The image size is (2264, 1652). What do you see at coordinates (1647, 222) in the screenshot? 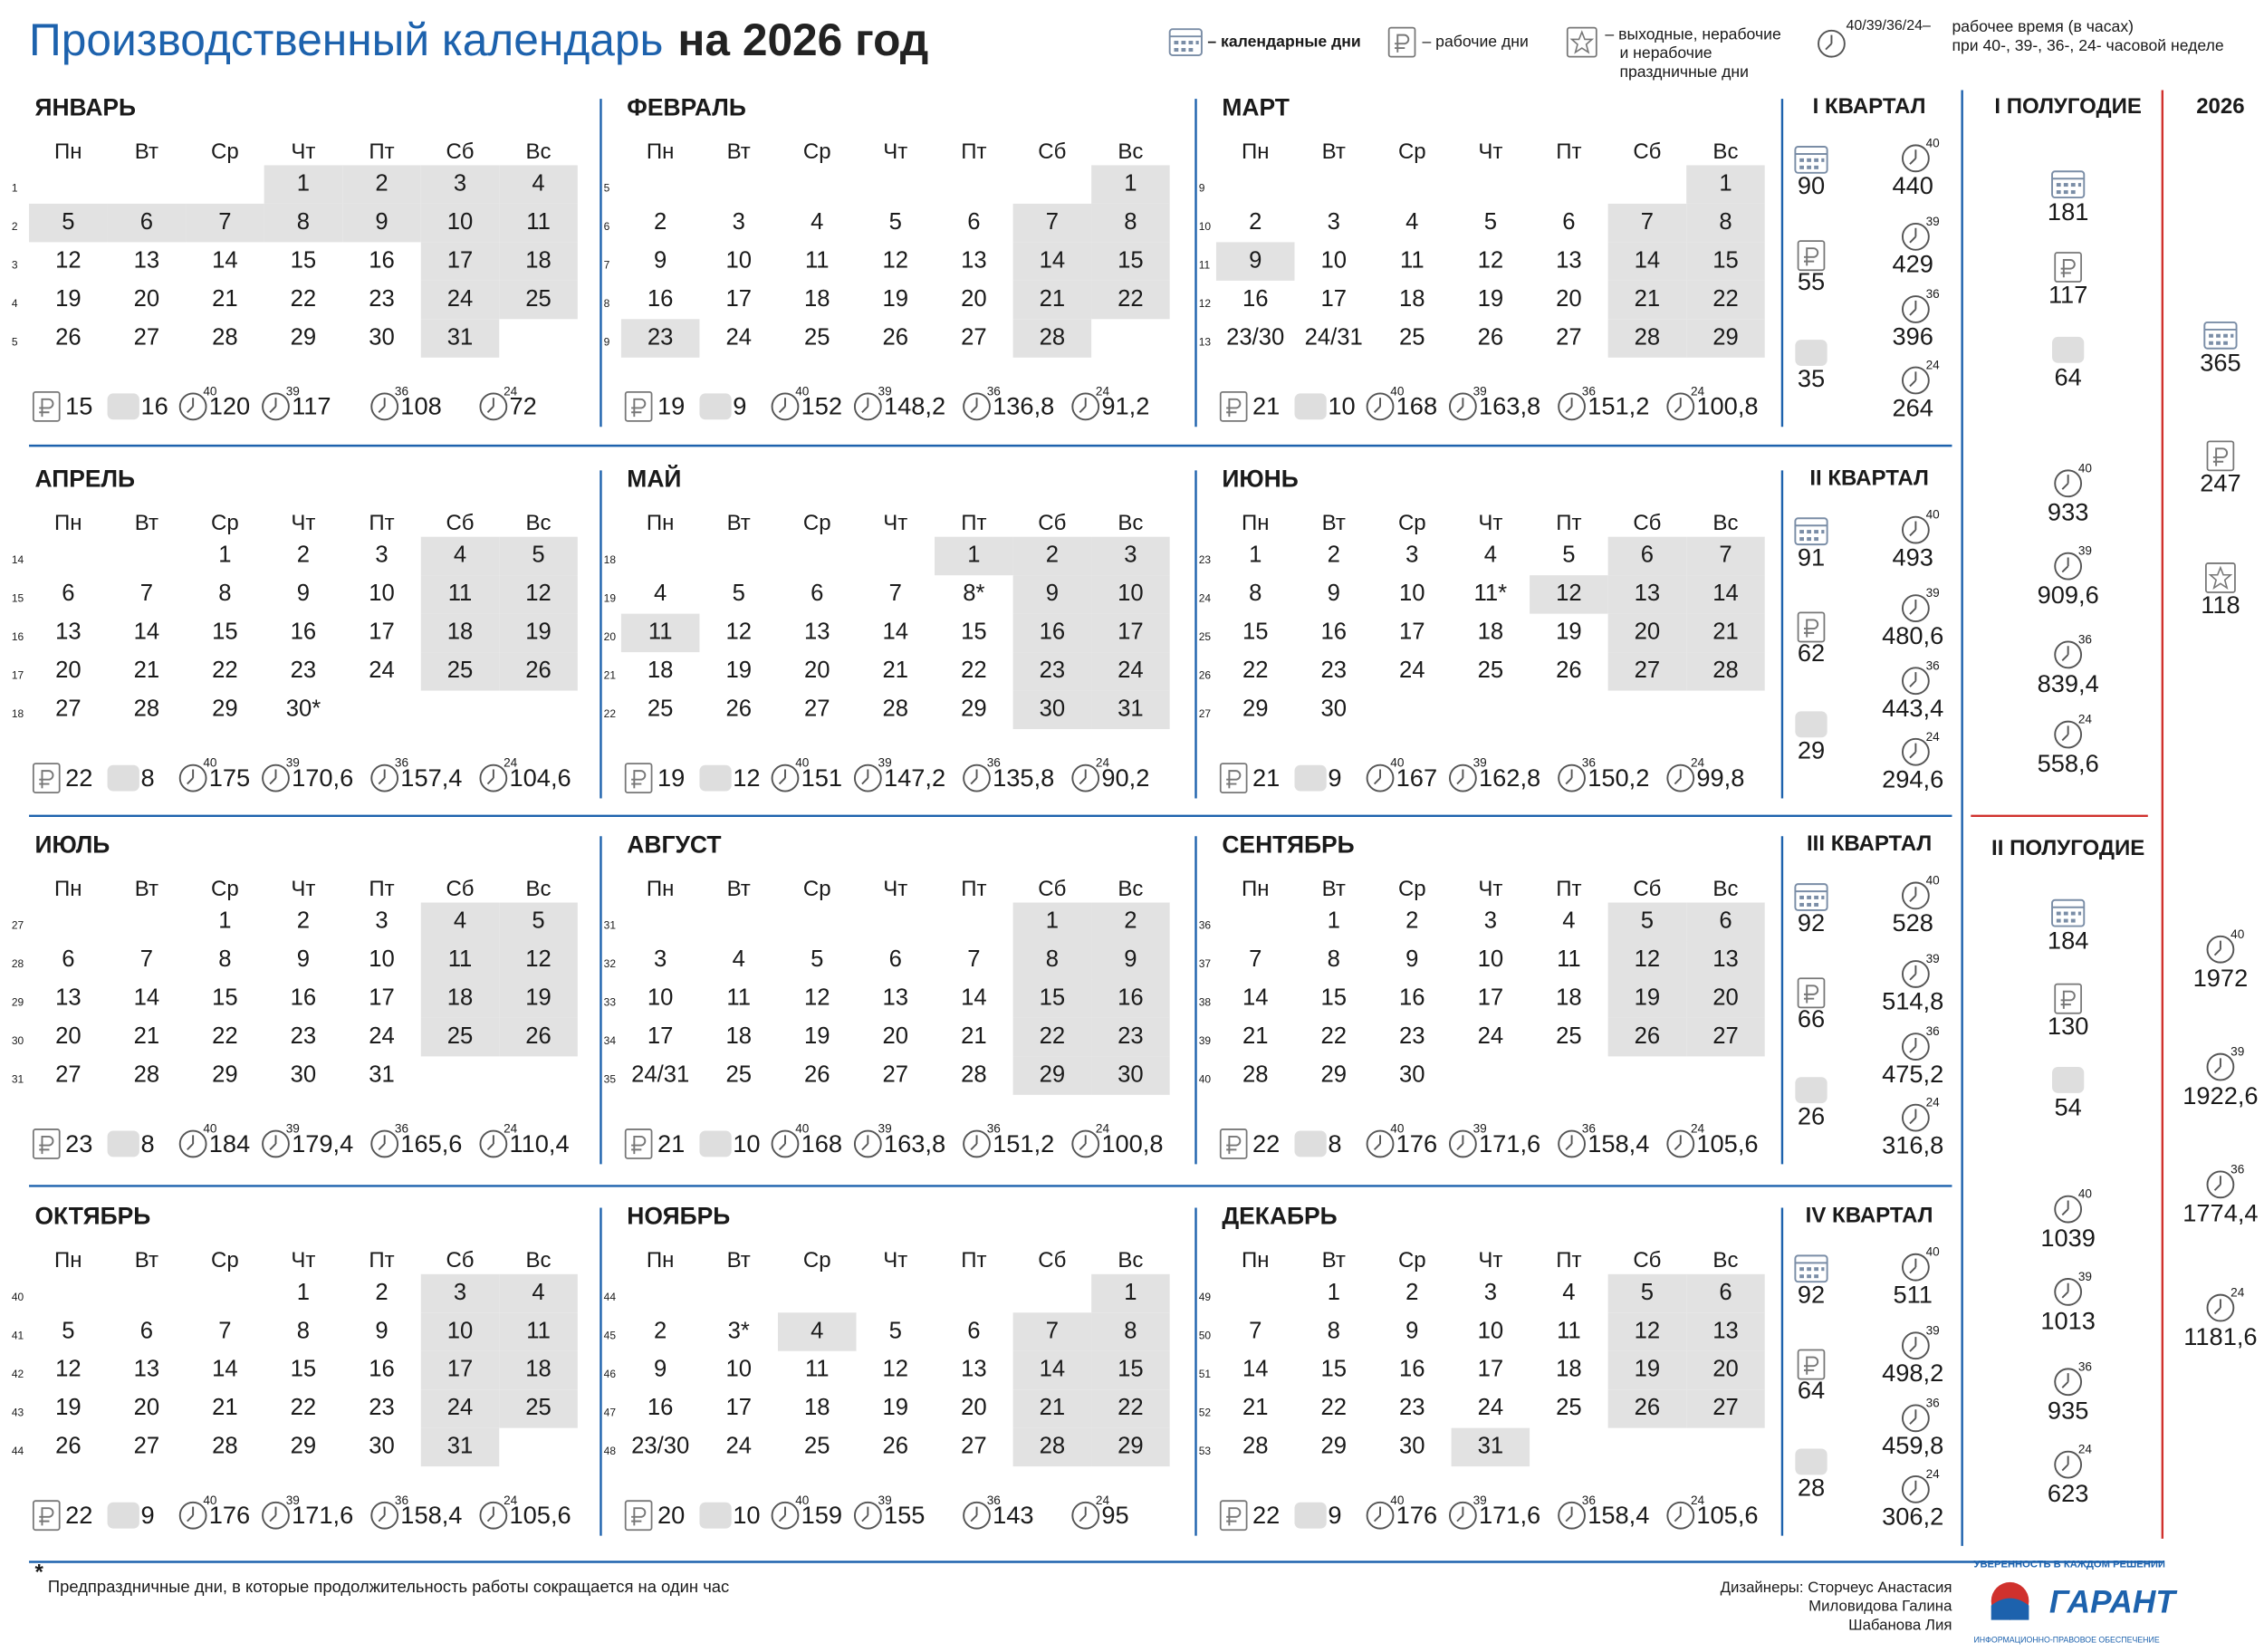
I see `day-off: 7` at bounding box center [1647, 222].